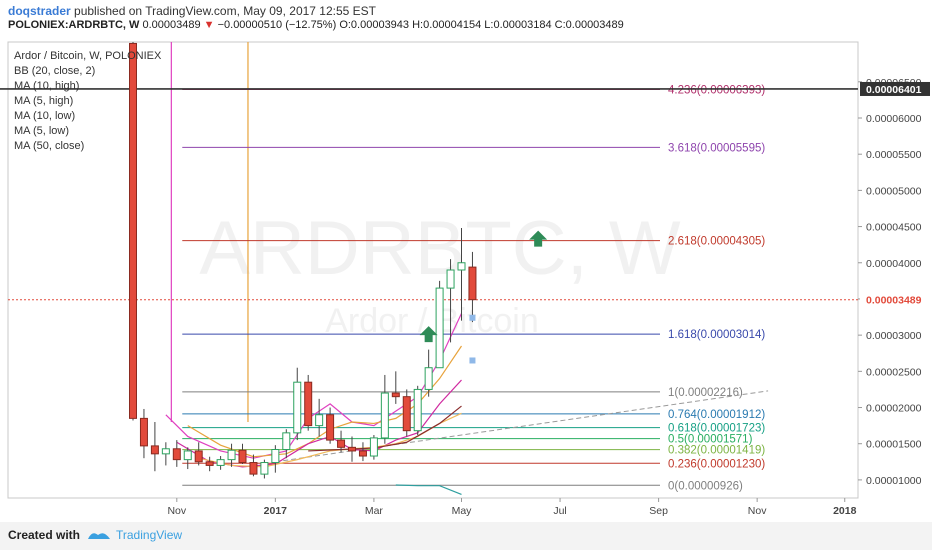 This screenshot has width=932, height=550. What do you see at coordinates (589, 25) in the screenshot?
I see `close-value: C:0.00003489` at bounding box center [589, 25].